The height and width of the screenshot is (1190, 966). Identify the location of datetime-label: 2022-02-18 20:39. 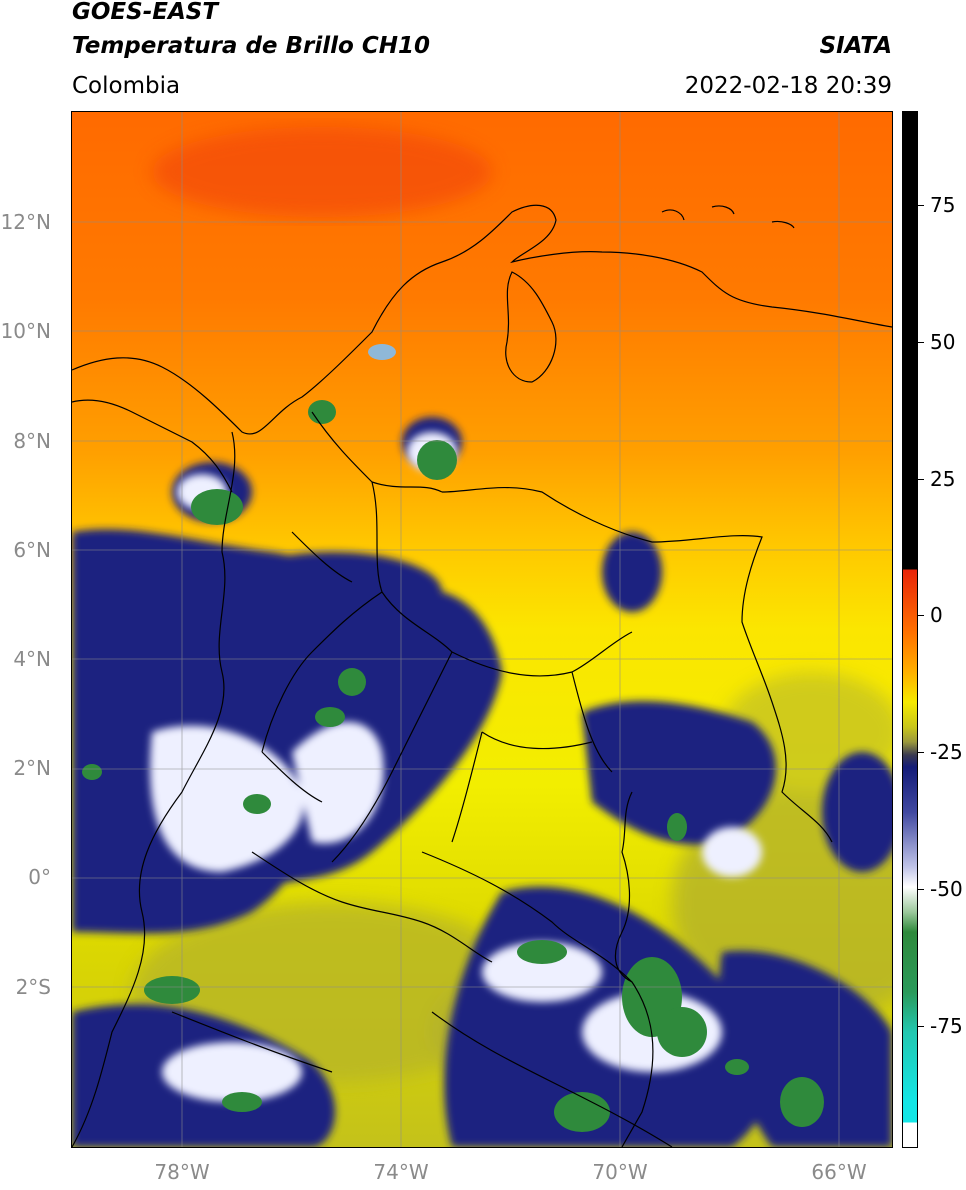
(788, 86).